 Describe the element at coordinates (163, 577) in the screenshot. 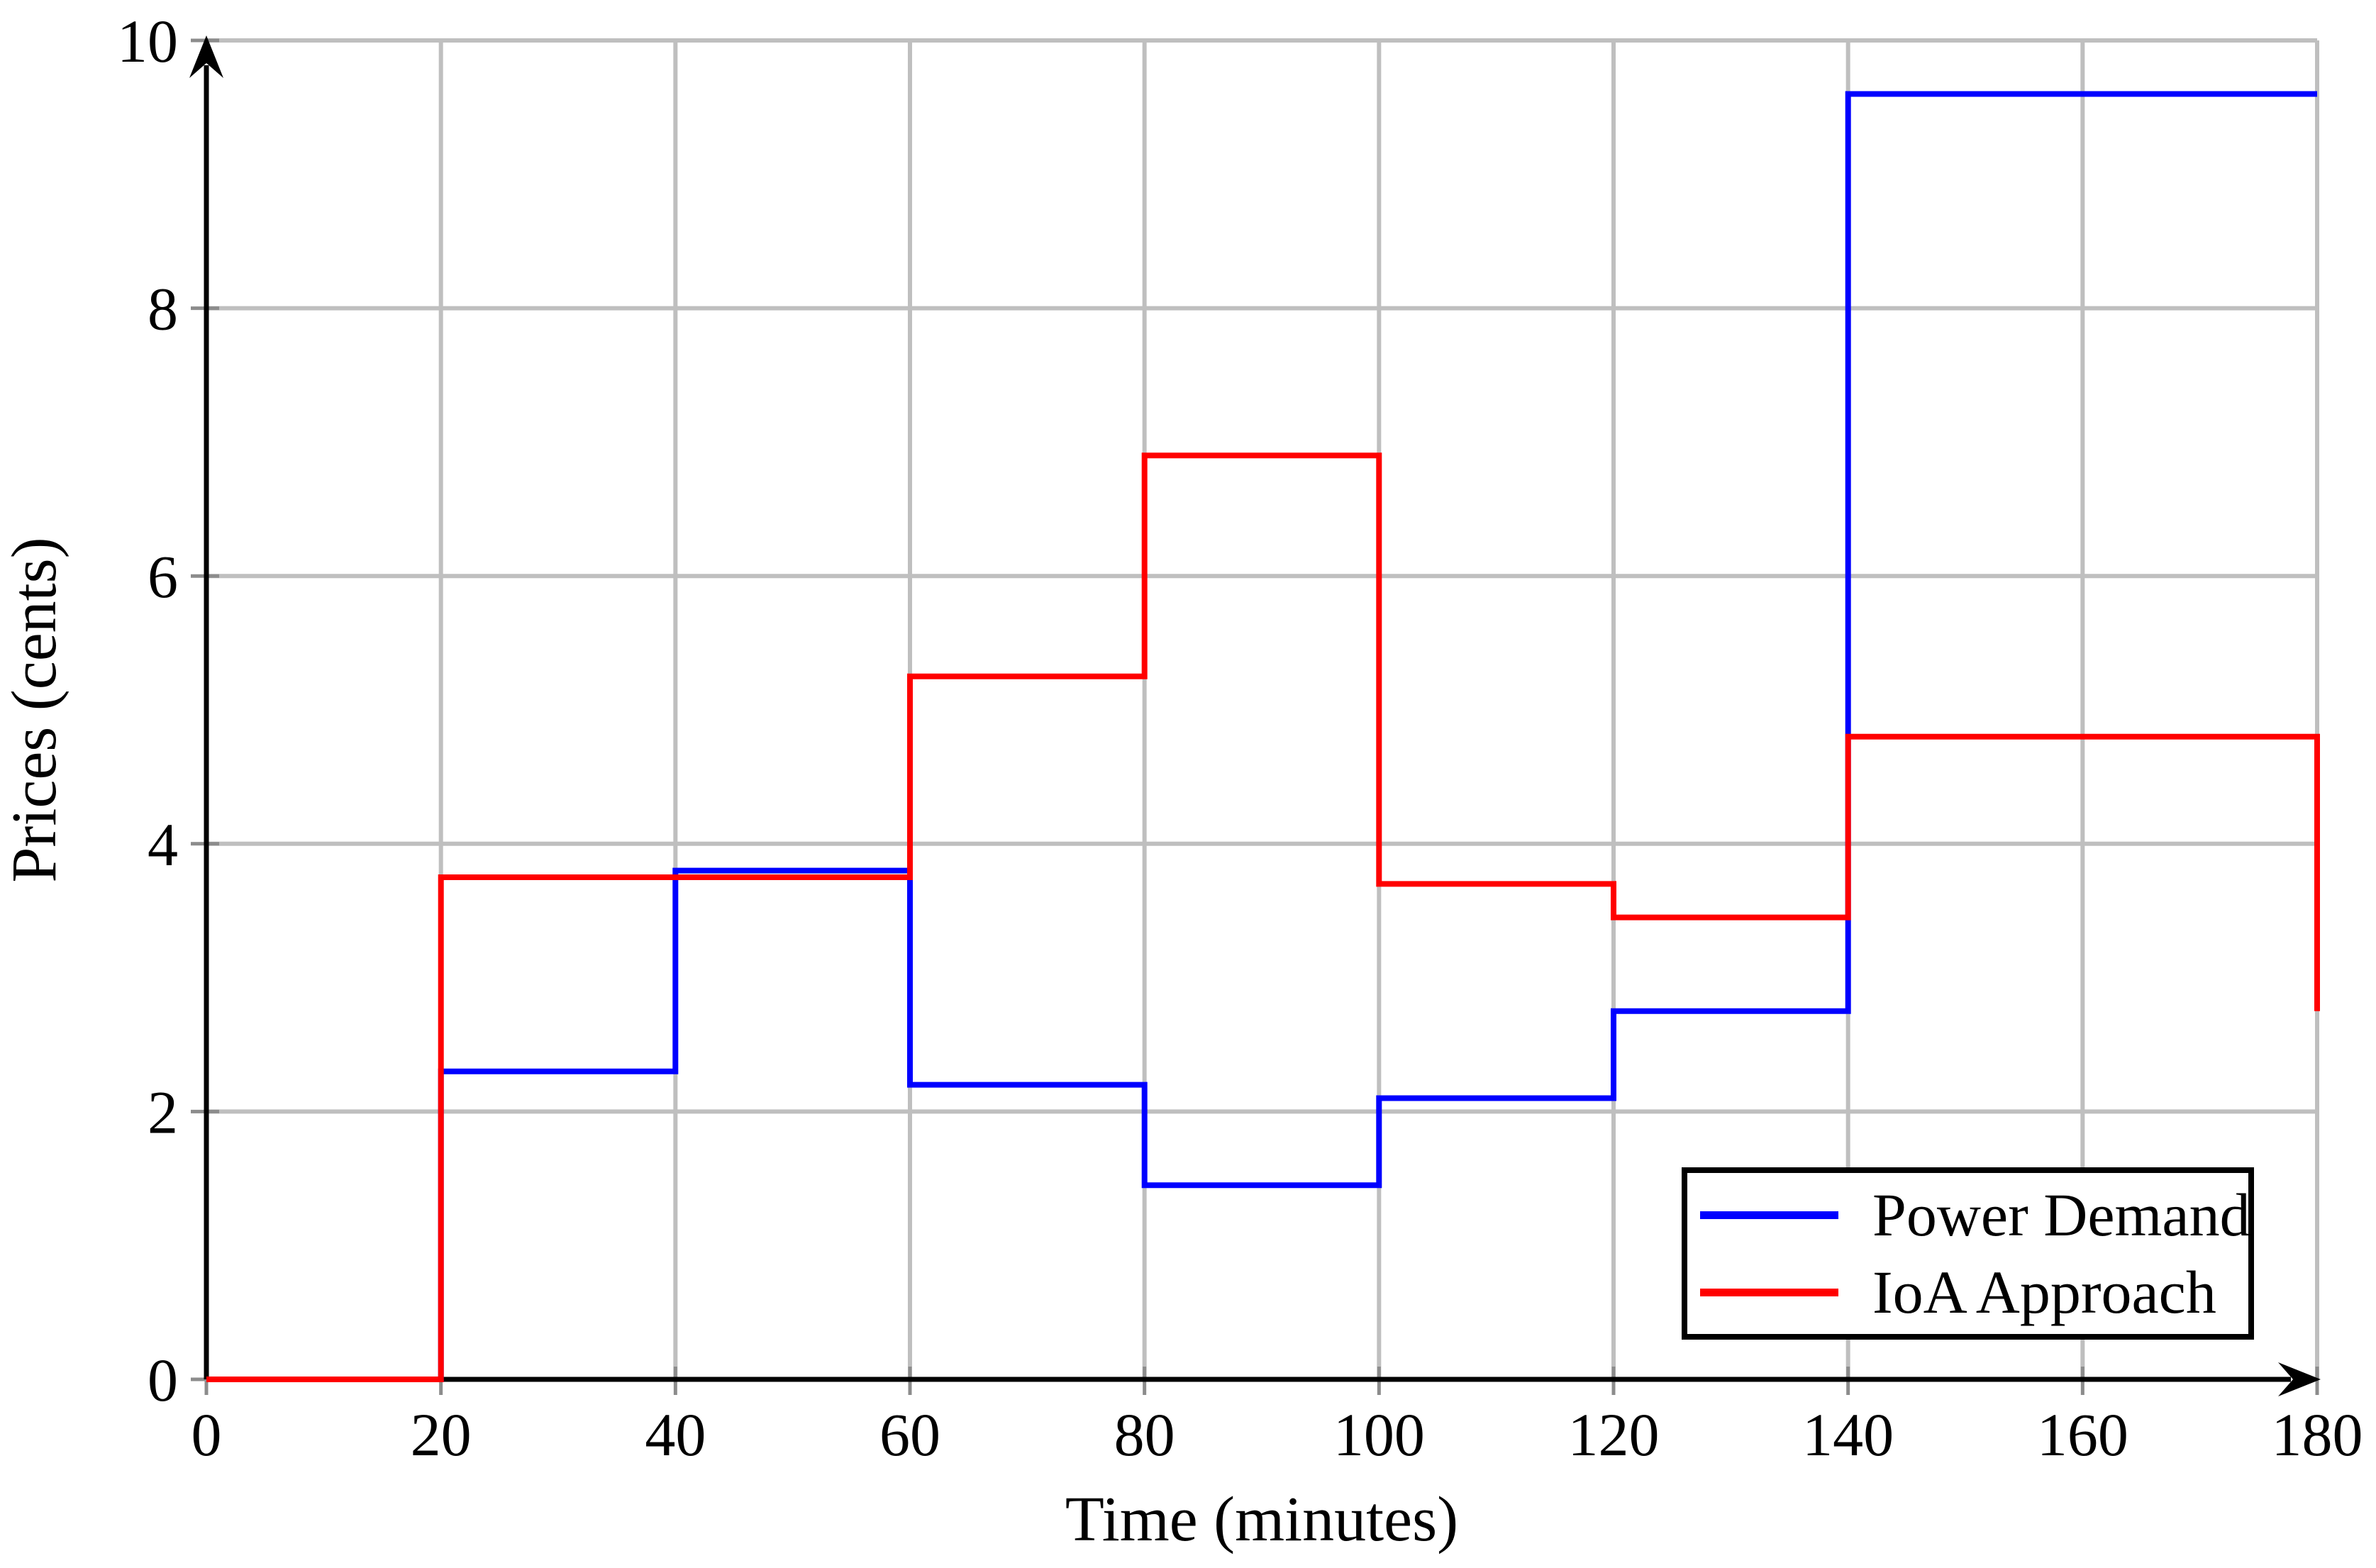

I see `y-tick-label: 6` at that location.